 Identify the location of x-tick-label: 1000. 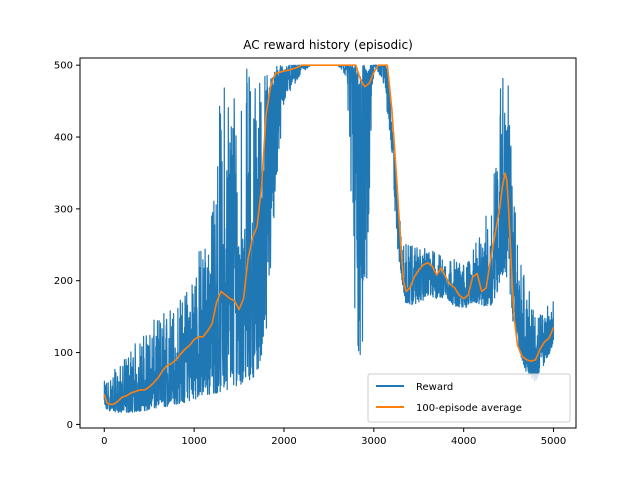
(193, 441).